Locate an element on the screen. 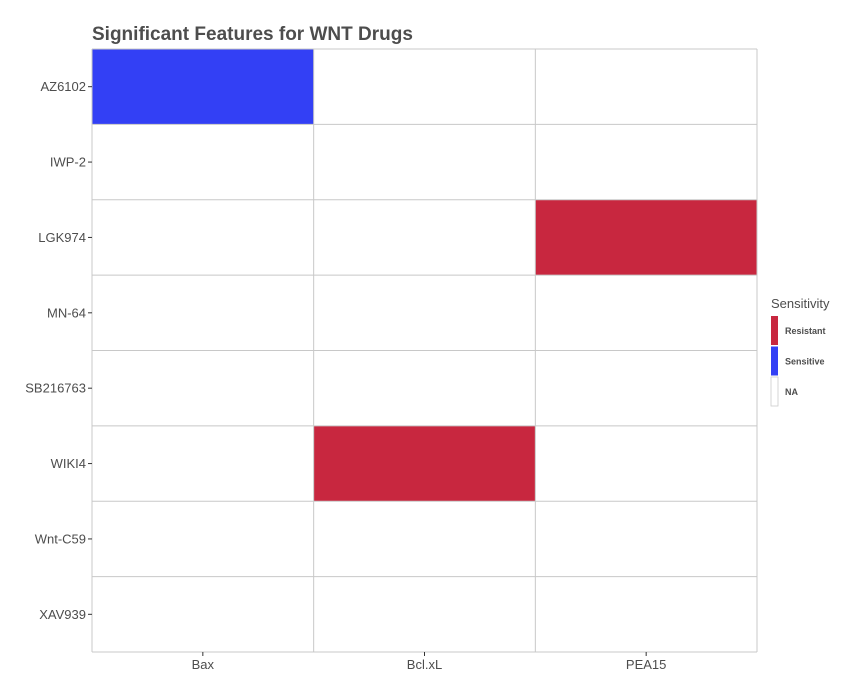 Image resolution: width=846 pixels, height=691 pixels. heatmap-cell-az6102-bax is located at coordinates (203, 87).